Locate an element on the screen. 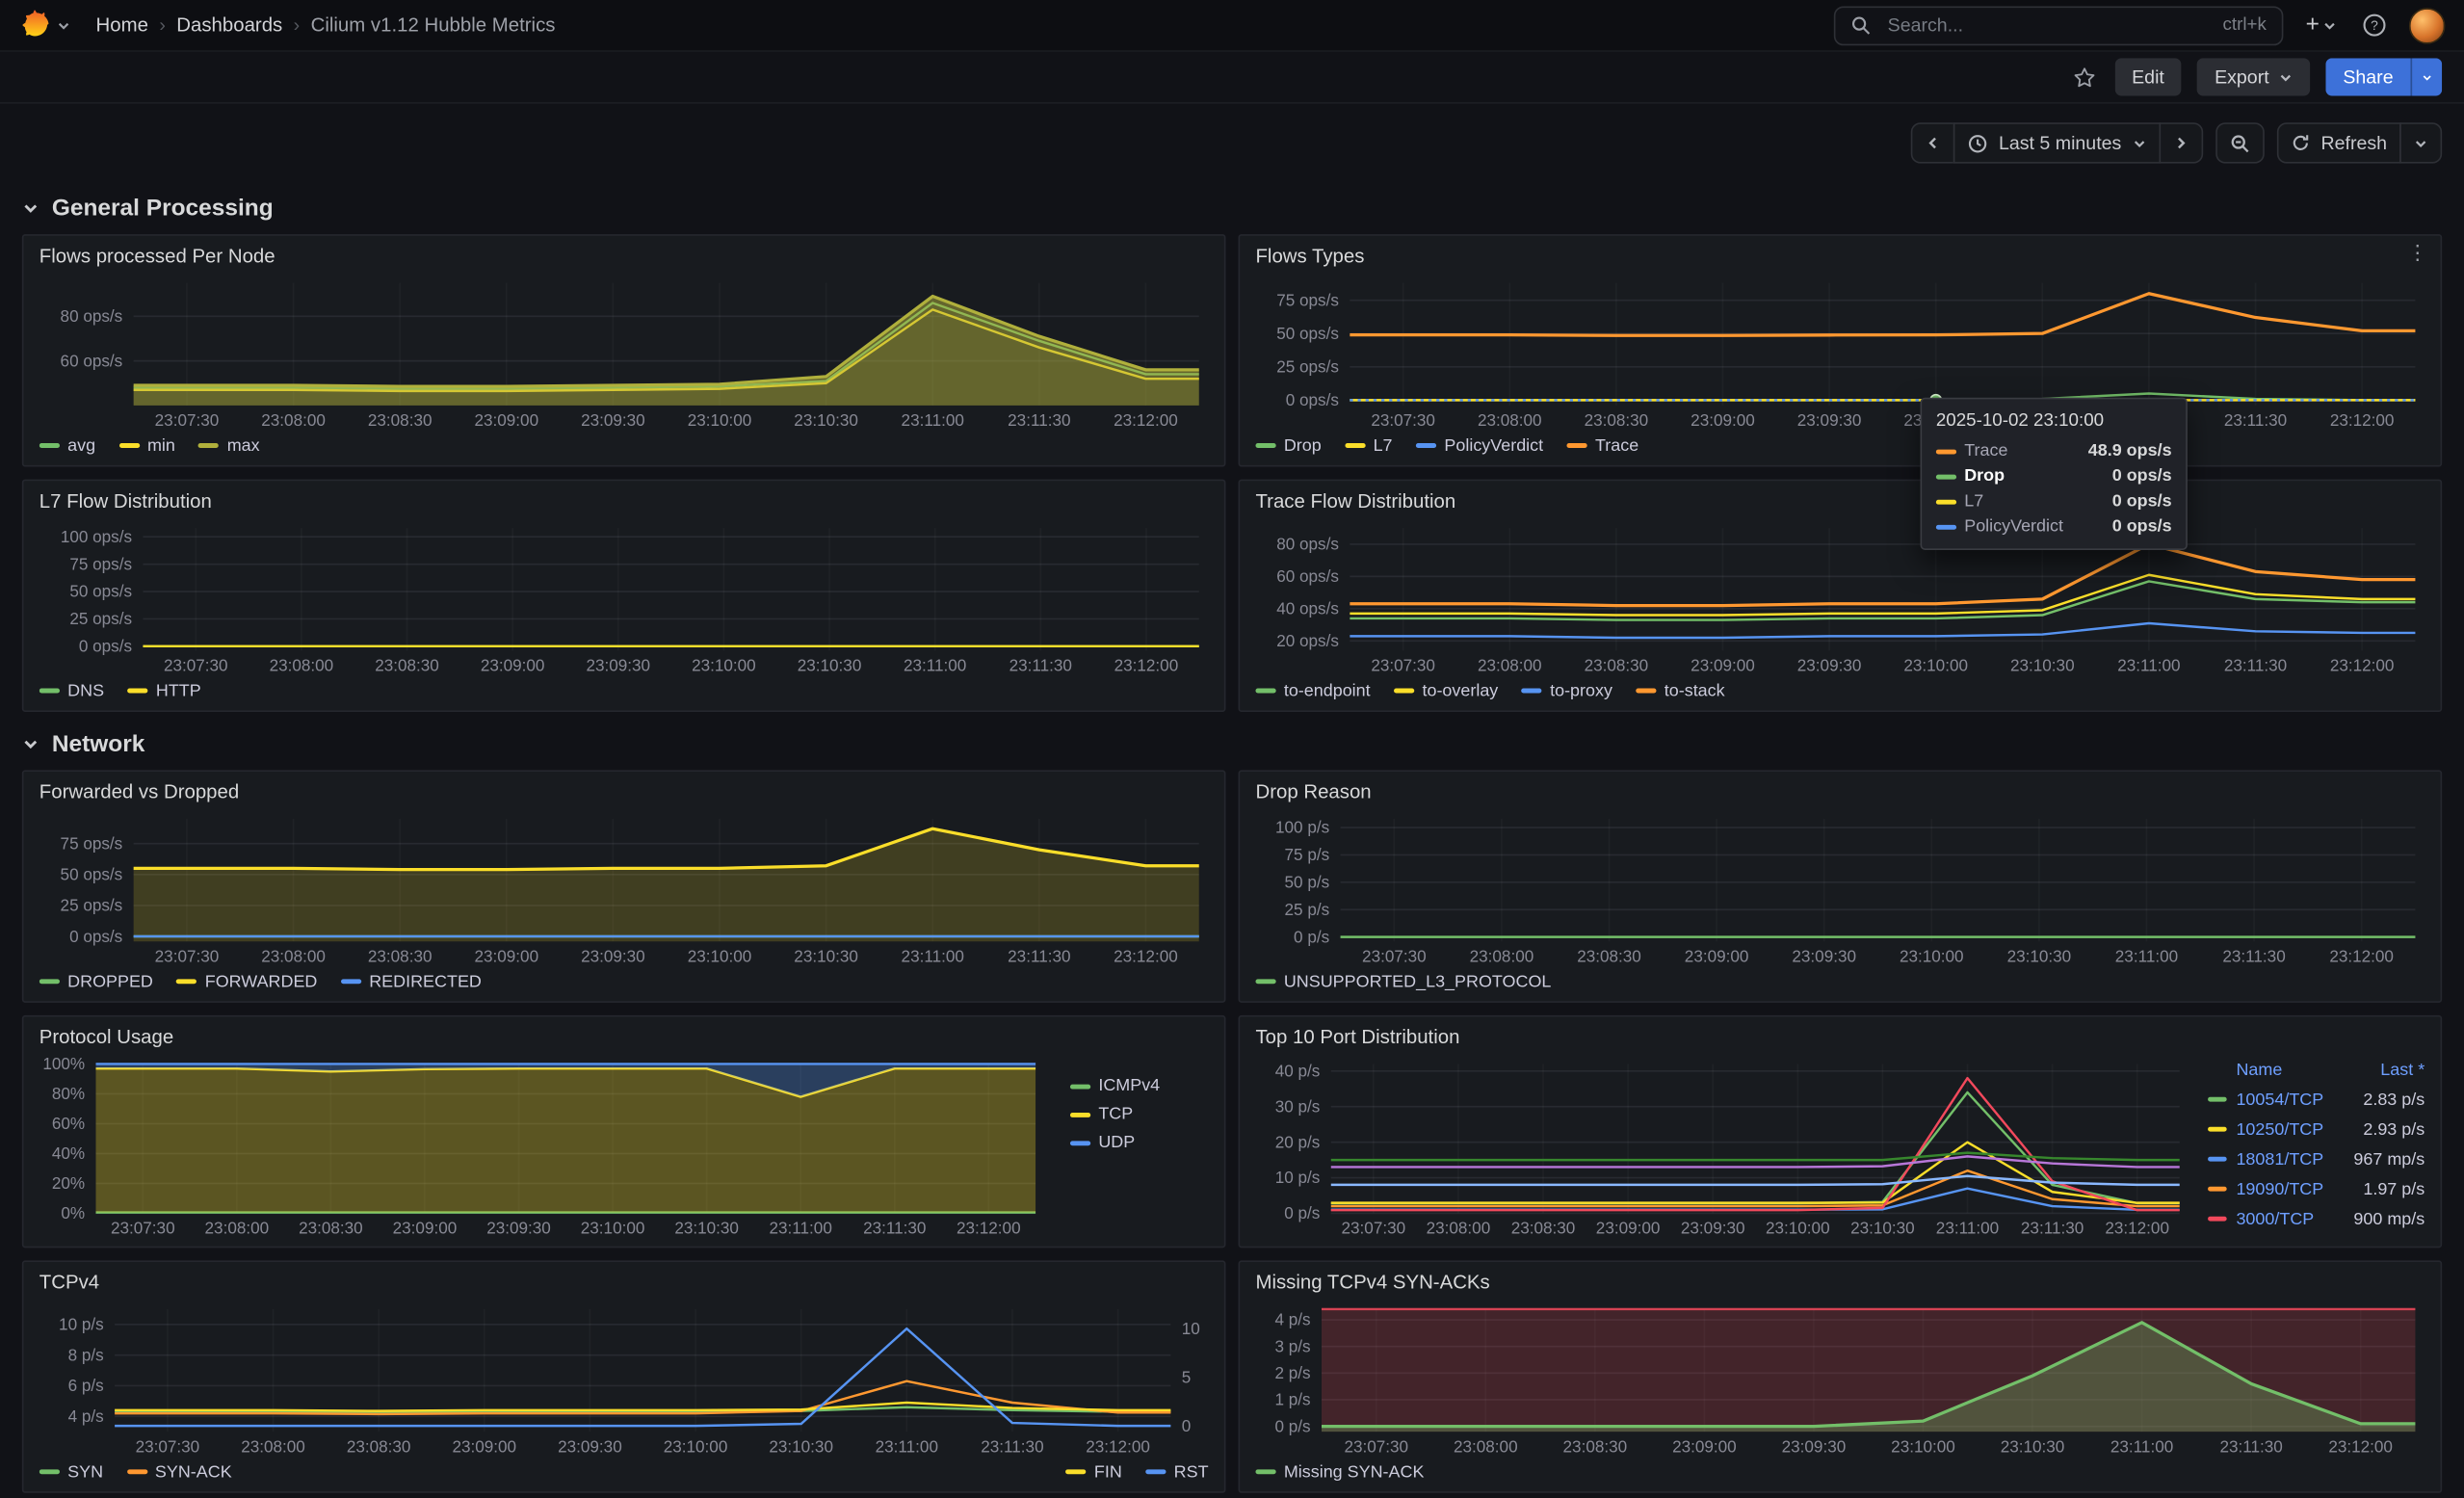  legend-item-l7: L7 is located at coordinates (1369, 445).